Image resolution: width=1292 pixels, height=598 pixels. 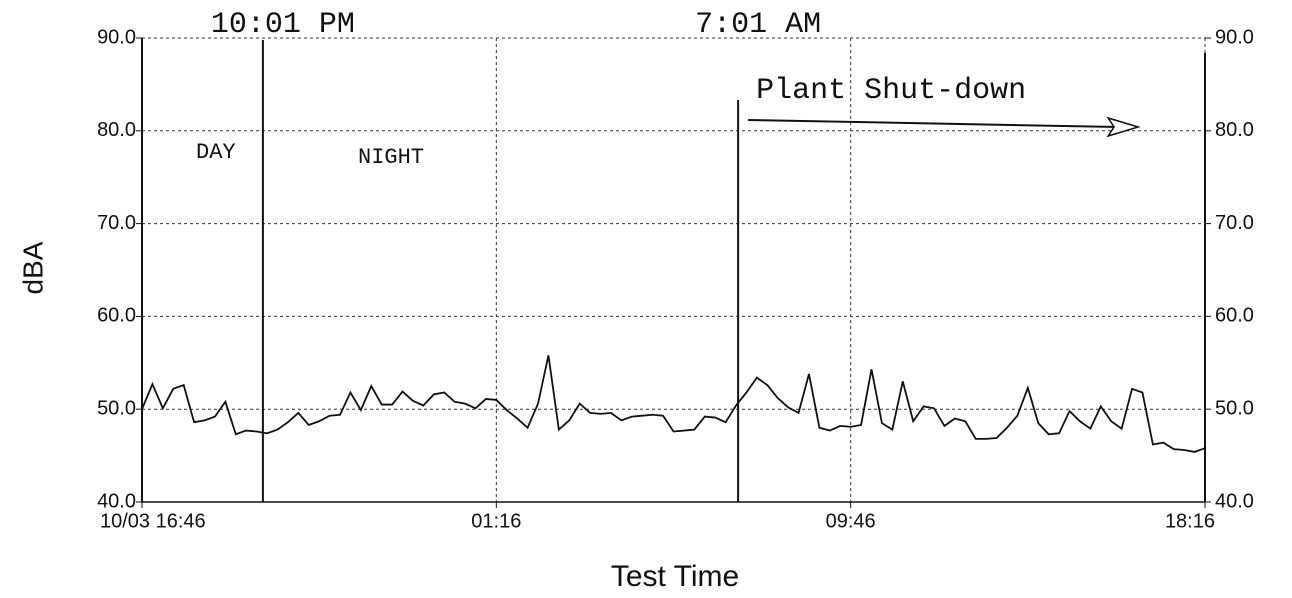 What do you see at coordinates (675, 576) in the screenshot?
I see `x-axis-label: Test Time` at bounding box center [675, 576].